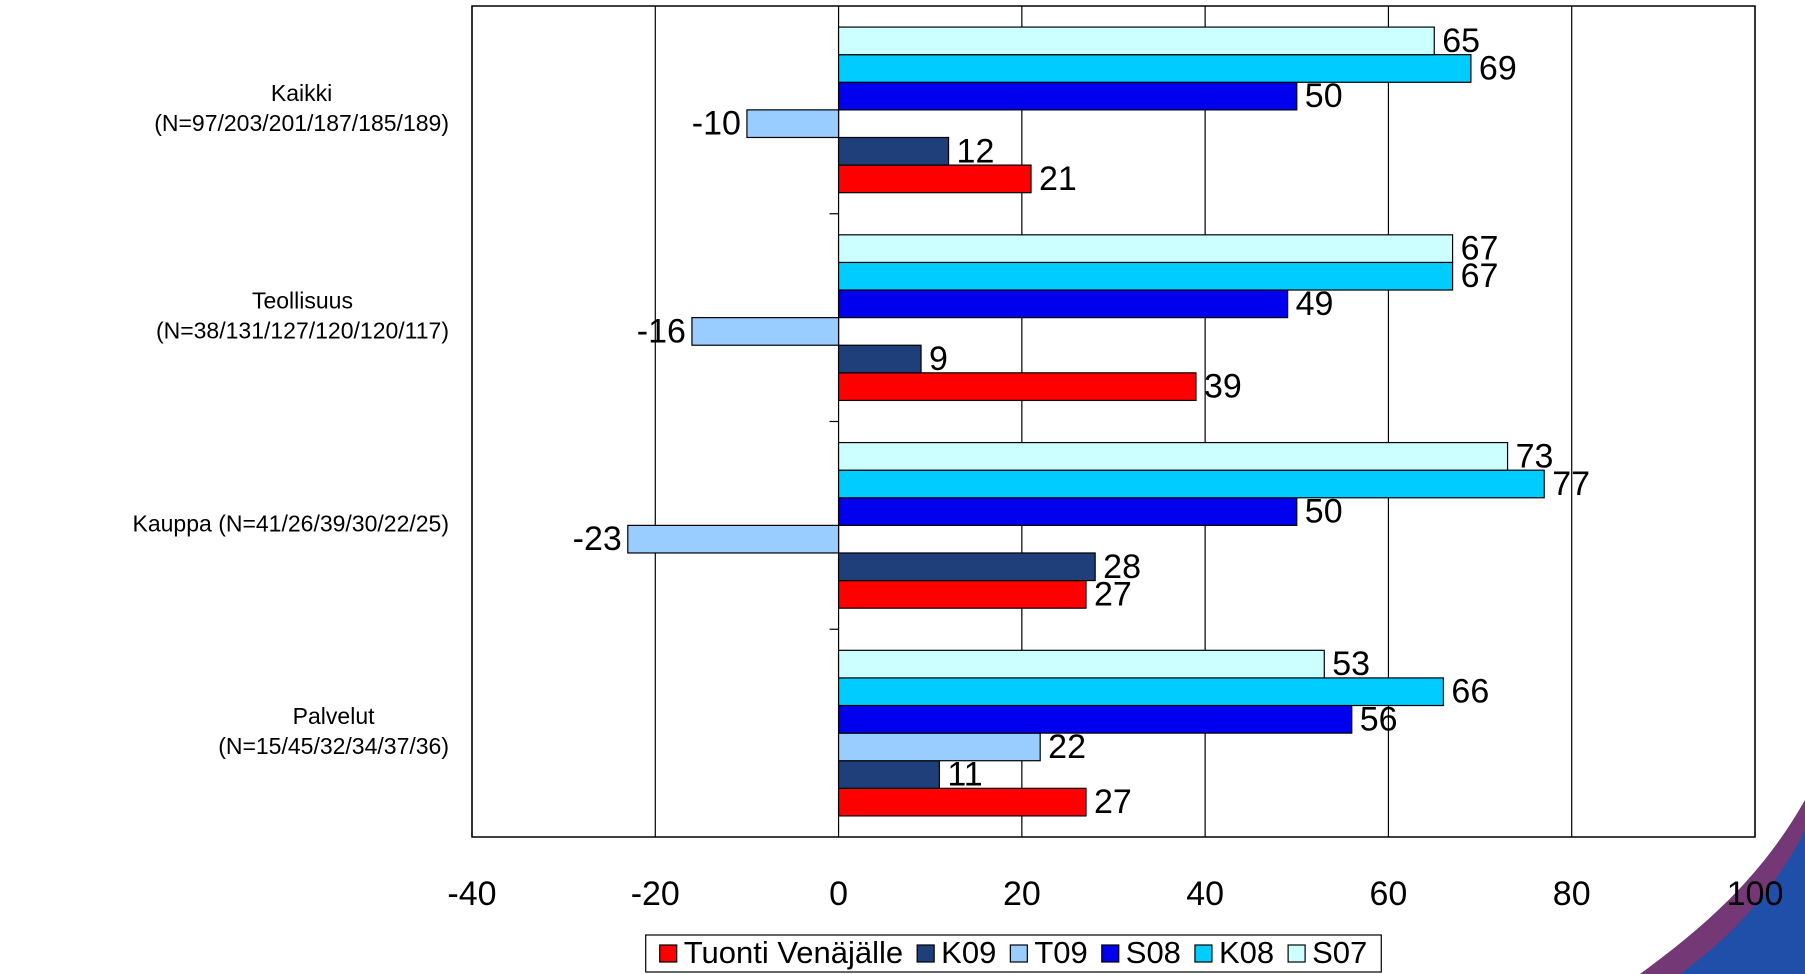 This screenshot has width=1805, height=974. Describe the element at coordinates (471, 894) in the screenshot. I see `x-tick-label: -40` at that location.